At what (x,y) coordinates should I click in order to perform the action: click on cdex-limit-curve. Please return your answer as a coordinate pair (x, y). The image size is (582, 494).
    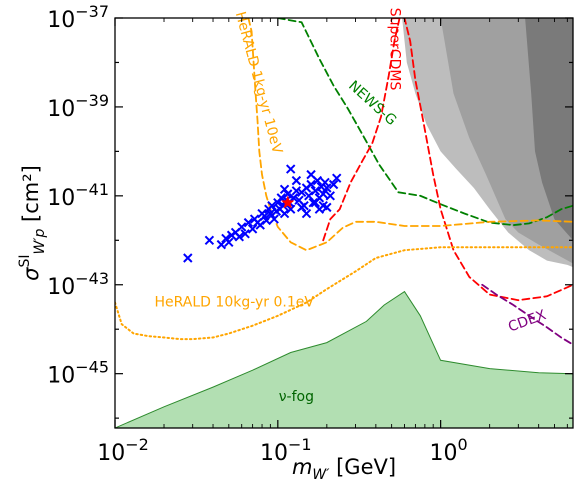
    Looking at the image, I should click on (527, 314).